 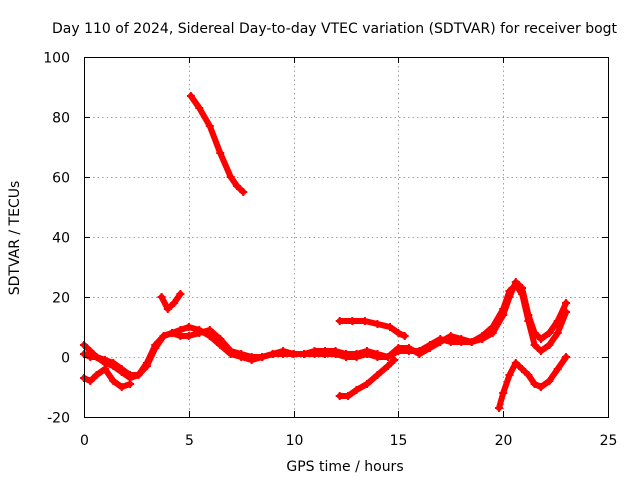 What do you see at coordinates (504, 441) in the screenshot?
I see `x-tick-label: 20` at bounding box center [504, 441].